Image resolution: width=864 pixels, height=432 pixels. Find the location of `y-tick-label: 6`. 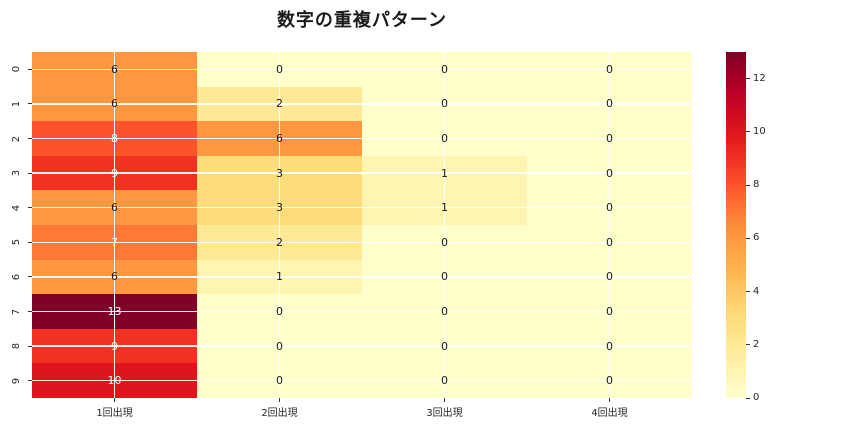

y-tick-label: 6 is located at coordinates (16, 277).